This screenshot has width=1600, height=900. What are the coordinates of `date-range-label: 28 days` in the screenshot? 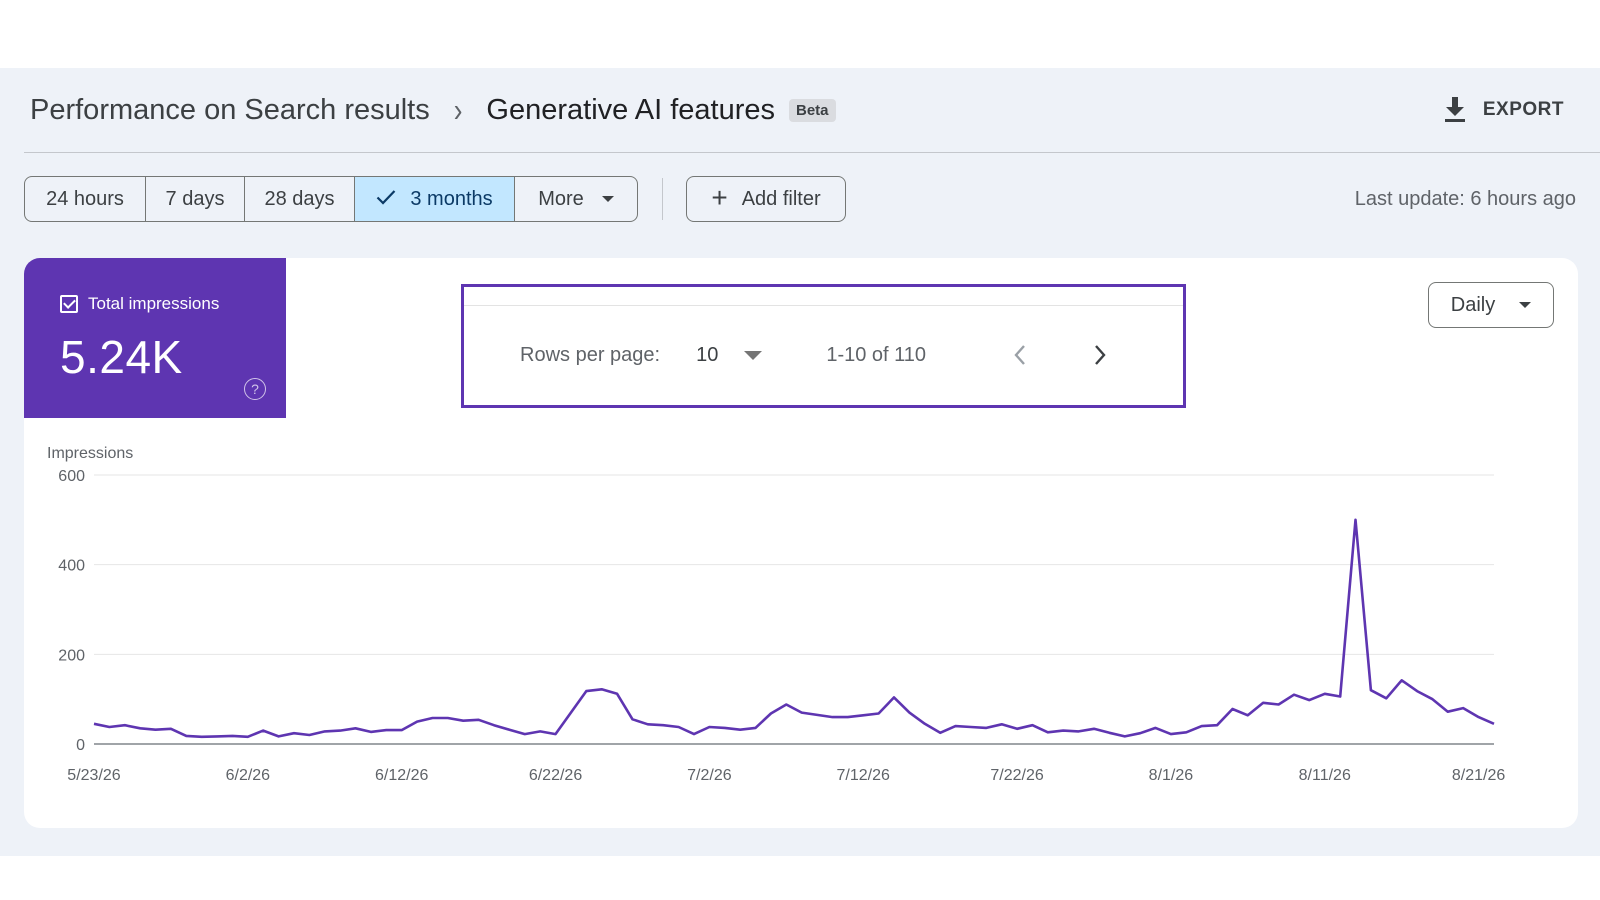 It's located at (299, 198).